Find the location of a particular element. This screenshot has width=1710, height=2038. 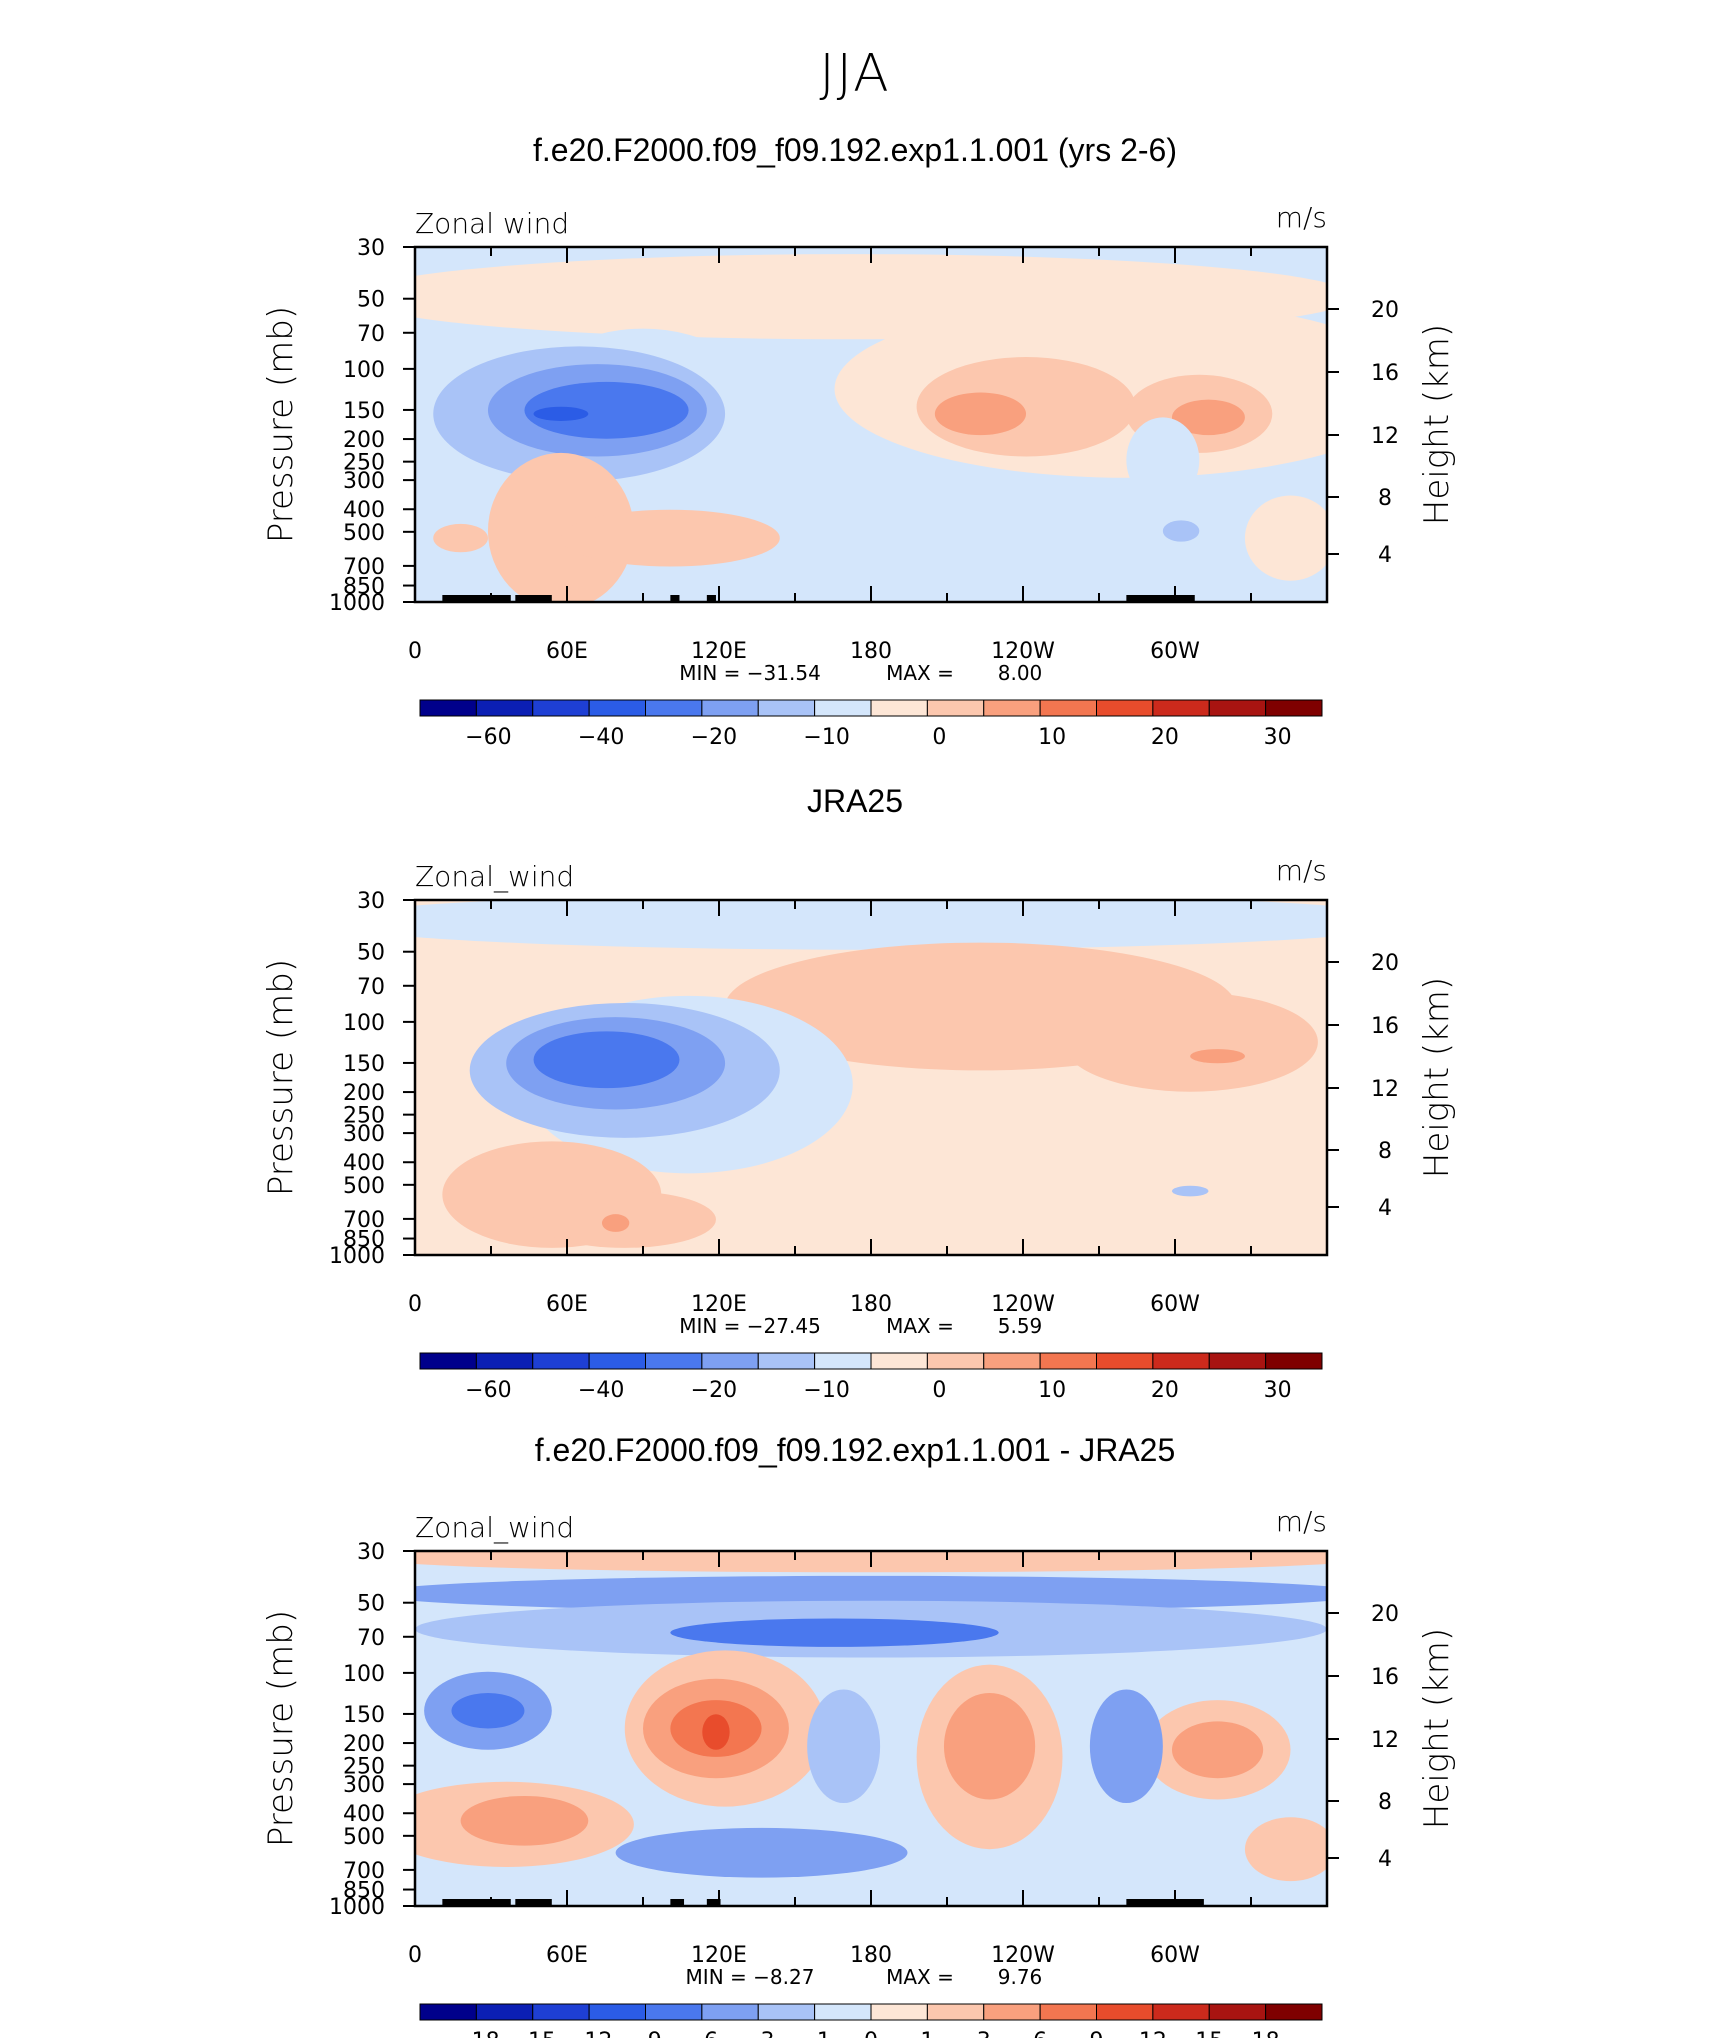

colorbar-label-6: 20 is located at coordinates (1165, 737).